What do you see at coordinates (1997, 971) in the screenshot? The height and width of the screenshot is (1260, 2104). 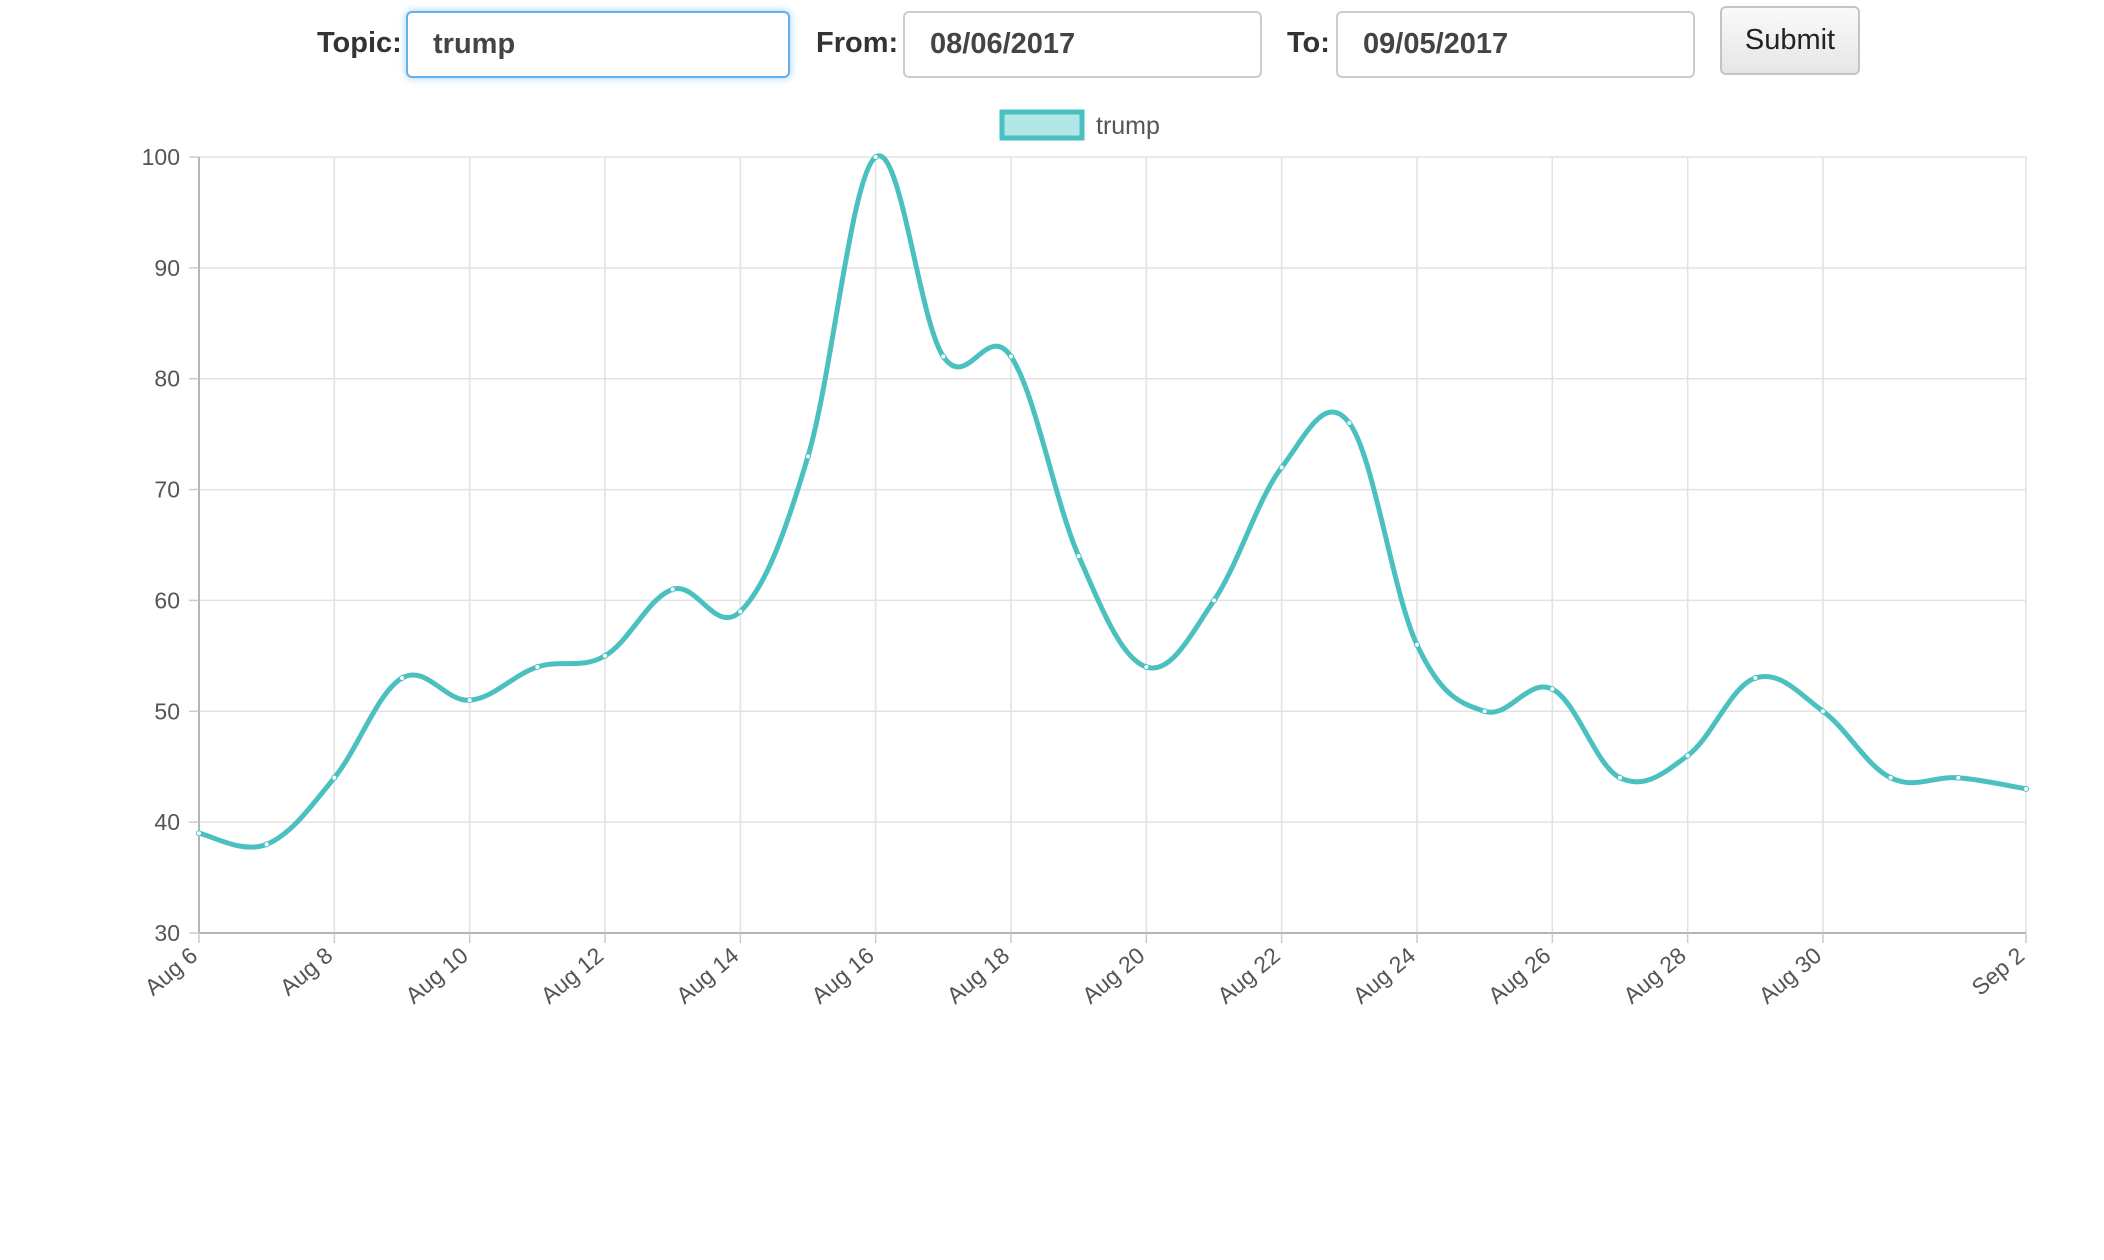 I see `x-tick-label: Sep 2` at bounding box center [1997, 971].